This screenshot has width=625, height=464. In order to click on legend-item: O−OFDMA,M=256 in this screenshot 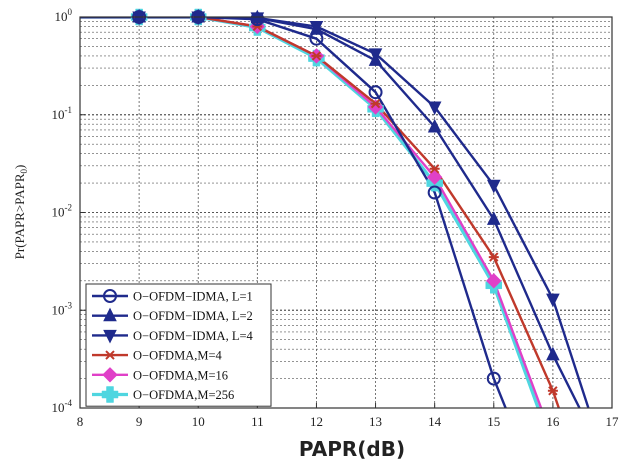, I will do `click(163, 394)`.